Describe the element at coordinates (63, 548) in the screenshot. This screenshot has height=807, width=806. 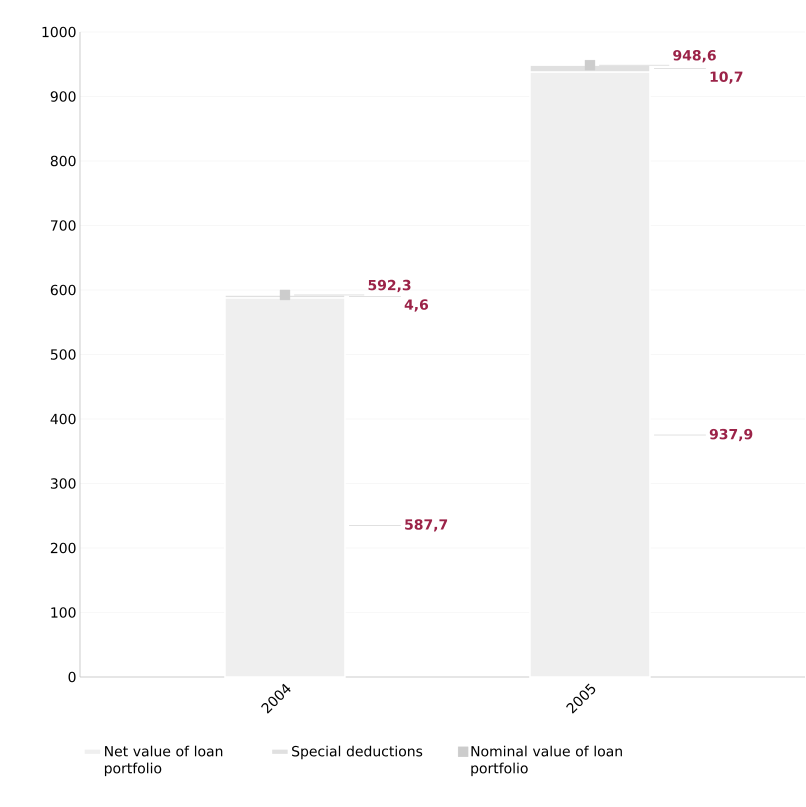
I see `y-tick-label: 200` at that location.